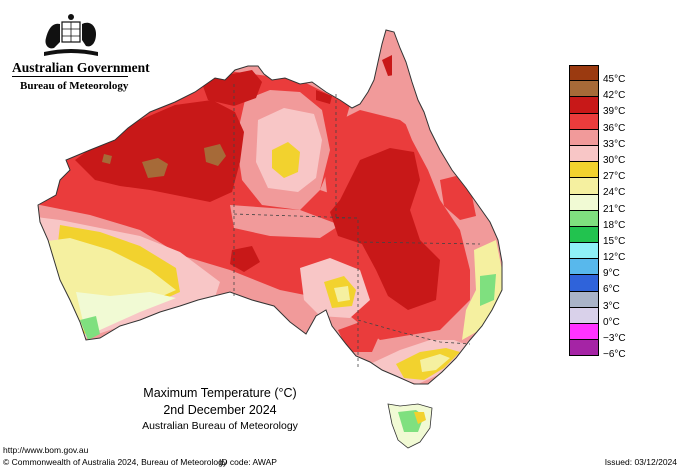 The image size is (680, 467). Describe the element at coordinates (248, 462) in the screenshot. I see `id-code-text: ID code: AWAP` at that location.